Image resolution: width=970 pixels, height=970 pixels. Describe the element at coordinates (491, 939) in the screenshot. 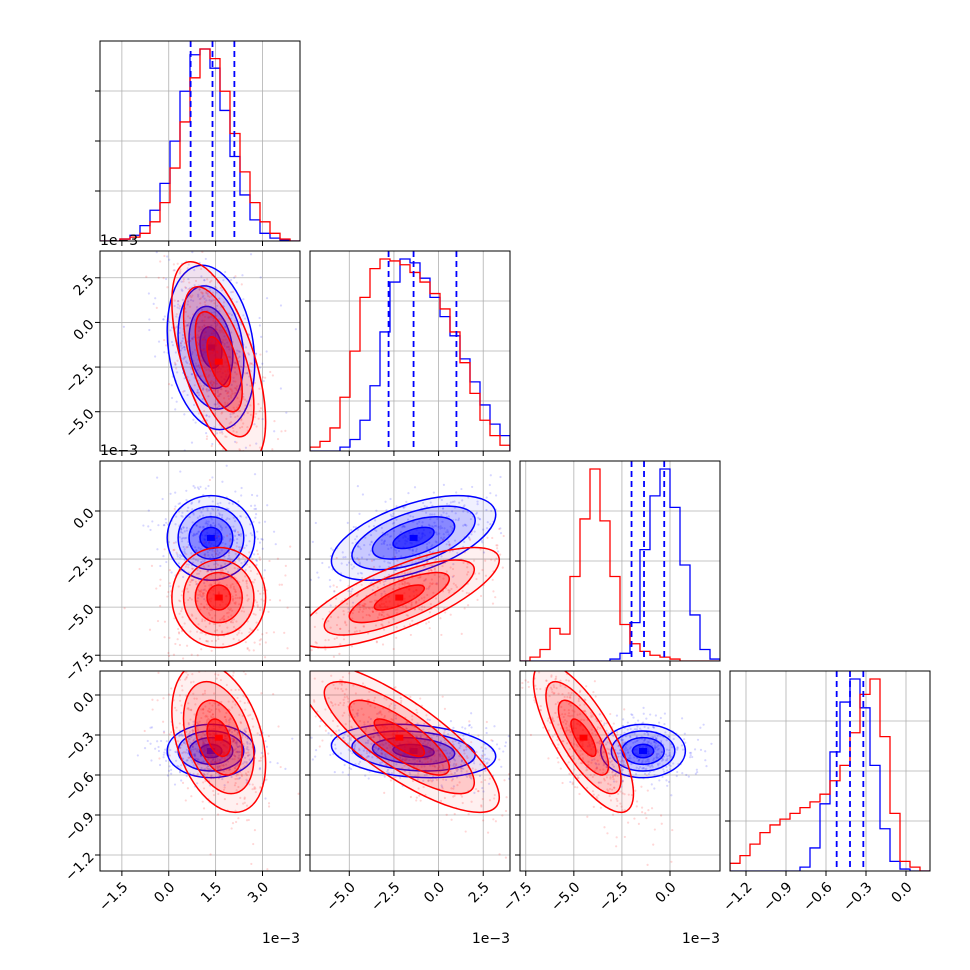

I see `x-scale-label: 1e−3` at that location.